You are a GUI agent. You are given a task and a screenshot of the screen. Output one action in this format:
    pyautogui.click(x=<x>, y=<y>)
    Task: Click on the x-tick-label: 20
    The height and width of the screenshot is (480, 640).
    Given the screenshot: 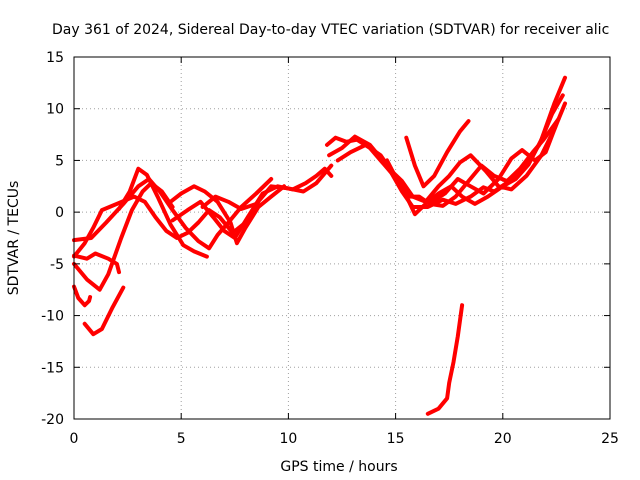 What is the action you would take?
    pyautogui.click(x=503, y=439)
    